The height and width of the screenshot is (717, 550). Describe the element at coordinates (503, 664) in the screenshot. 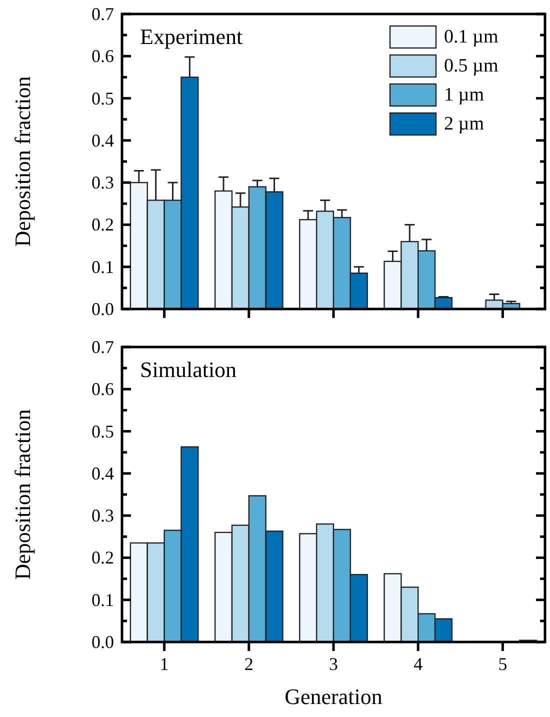

I see `x-tick-label: 5` at that location.